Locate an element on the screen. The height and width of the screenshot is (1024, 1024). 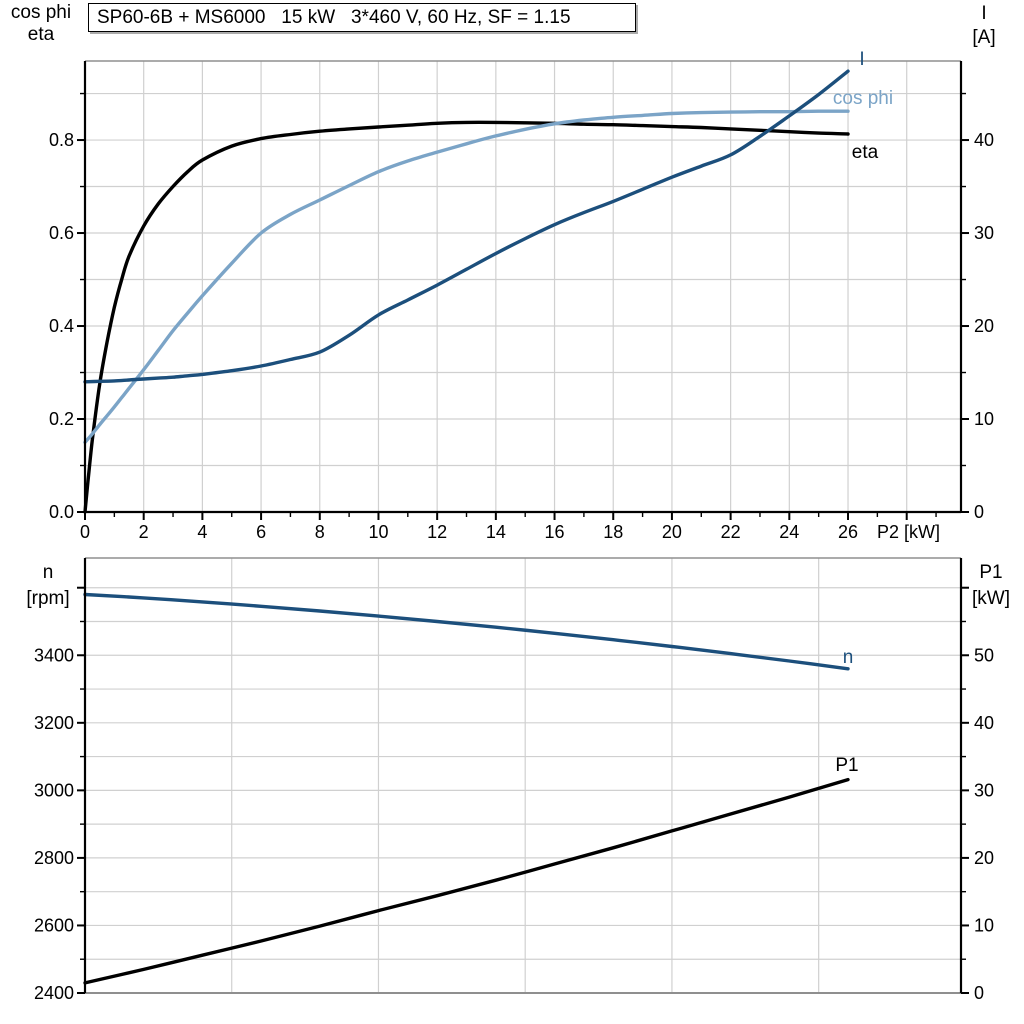
x-axis-tick-label: 10 is located at coordinates (378, 532).